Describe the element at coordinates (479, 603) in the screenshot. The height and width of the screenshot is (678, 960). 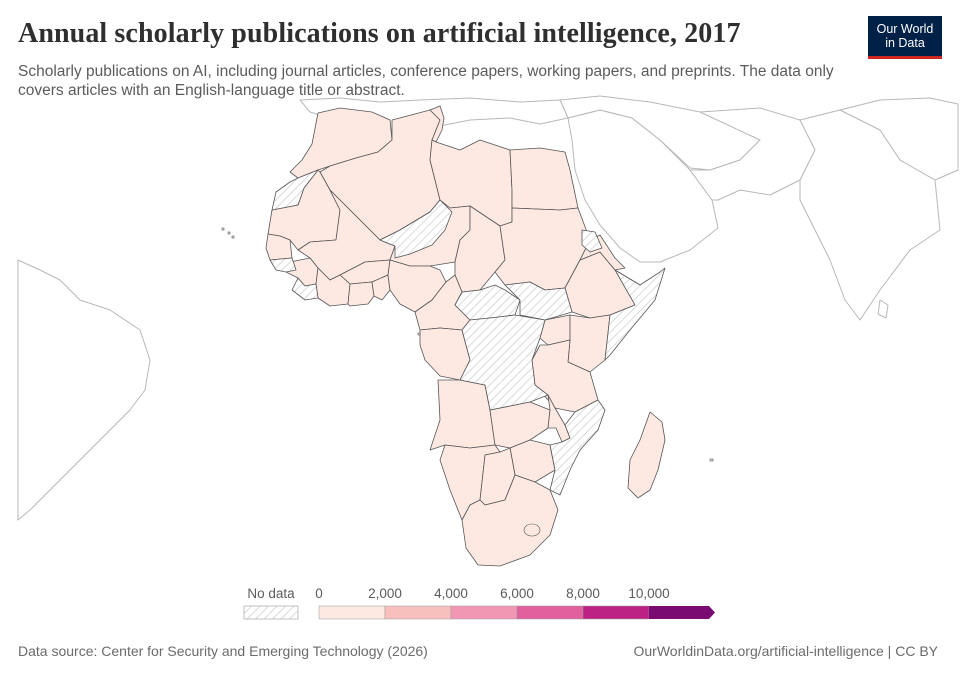
I see `legend: No data 0 2,000 4,000 6,000 8,000 10,000` at that location.